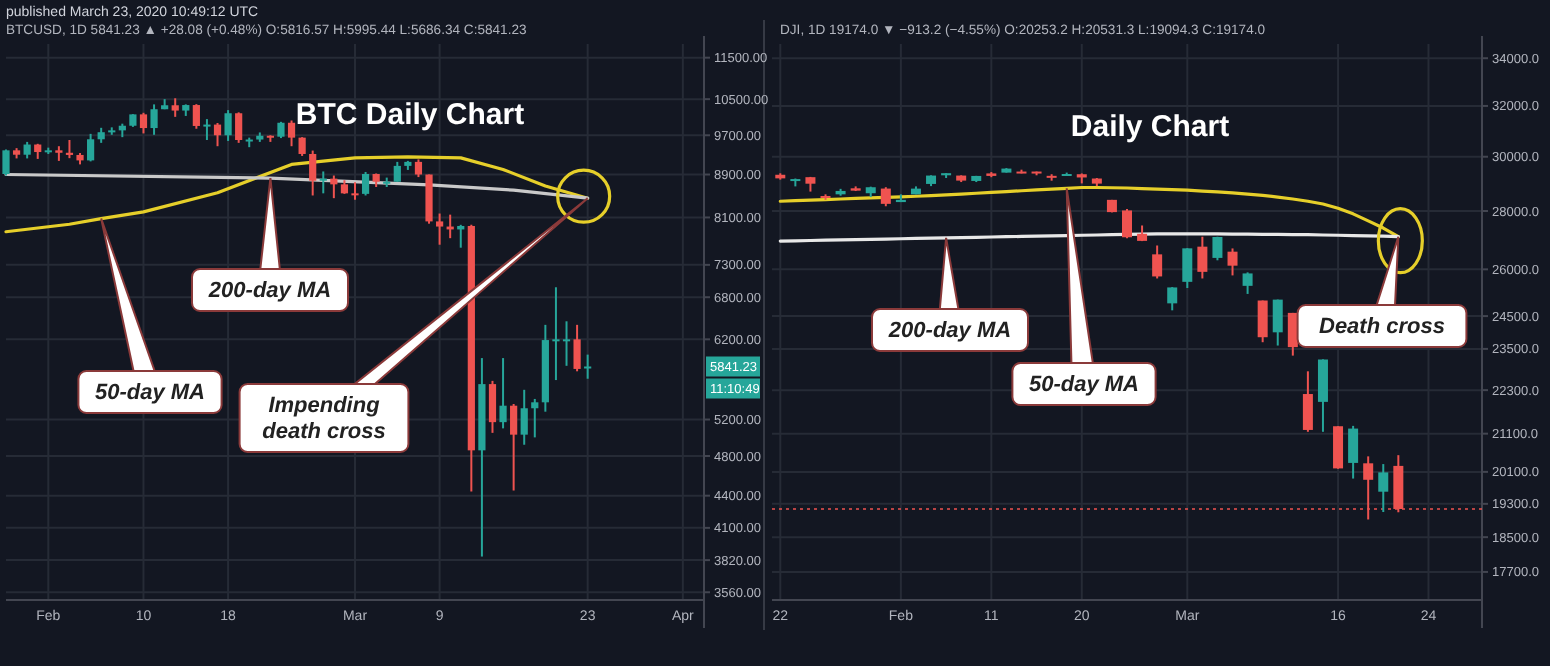 This screenshot has width=1550, height=666. Describe the element at coordinates (410, 115) in the screenshot. I see `text: BTC Daily Chart` at that location.